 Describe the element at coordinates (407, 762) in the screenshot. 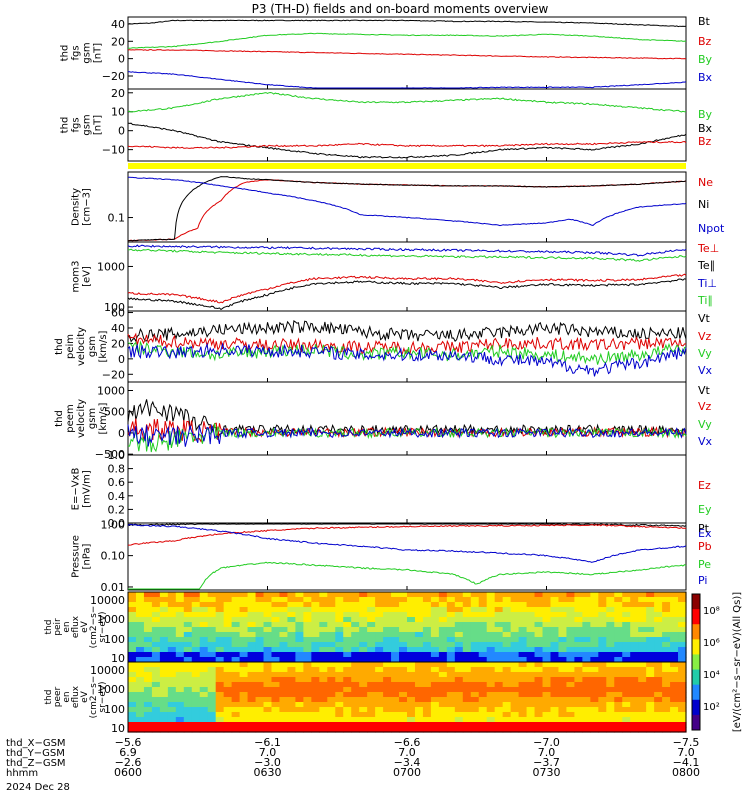

I see `x-row-value: −3.4` at that location.